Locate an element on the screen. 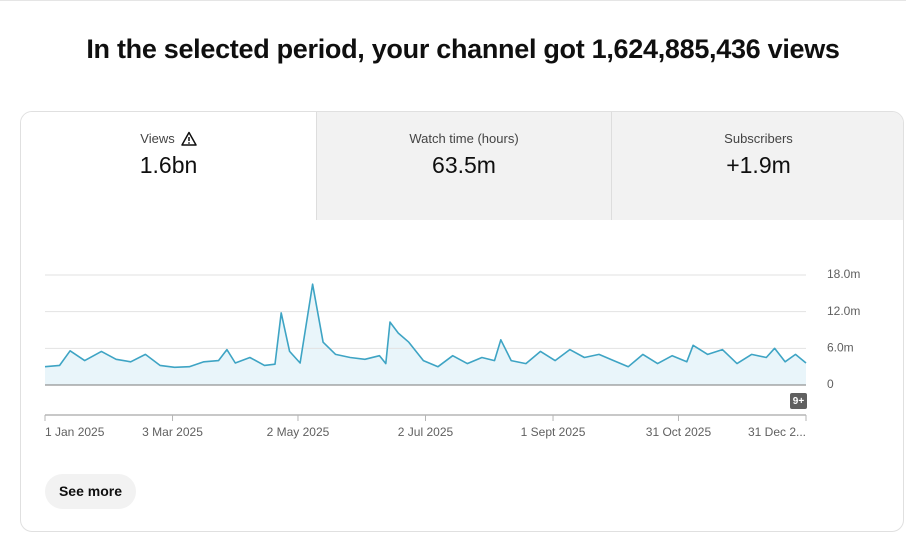 Image resolution: width=906 pixels, height=539 pixels. badge-bg is located at coordinates (798, 401).